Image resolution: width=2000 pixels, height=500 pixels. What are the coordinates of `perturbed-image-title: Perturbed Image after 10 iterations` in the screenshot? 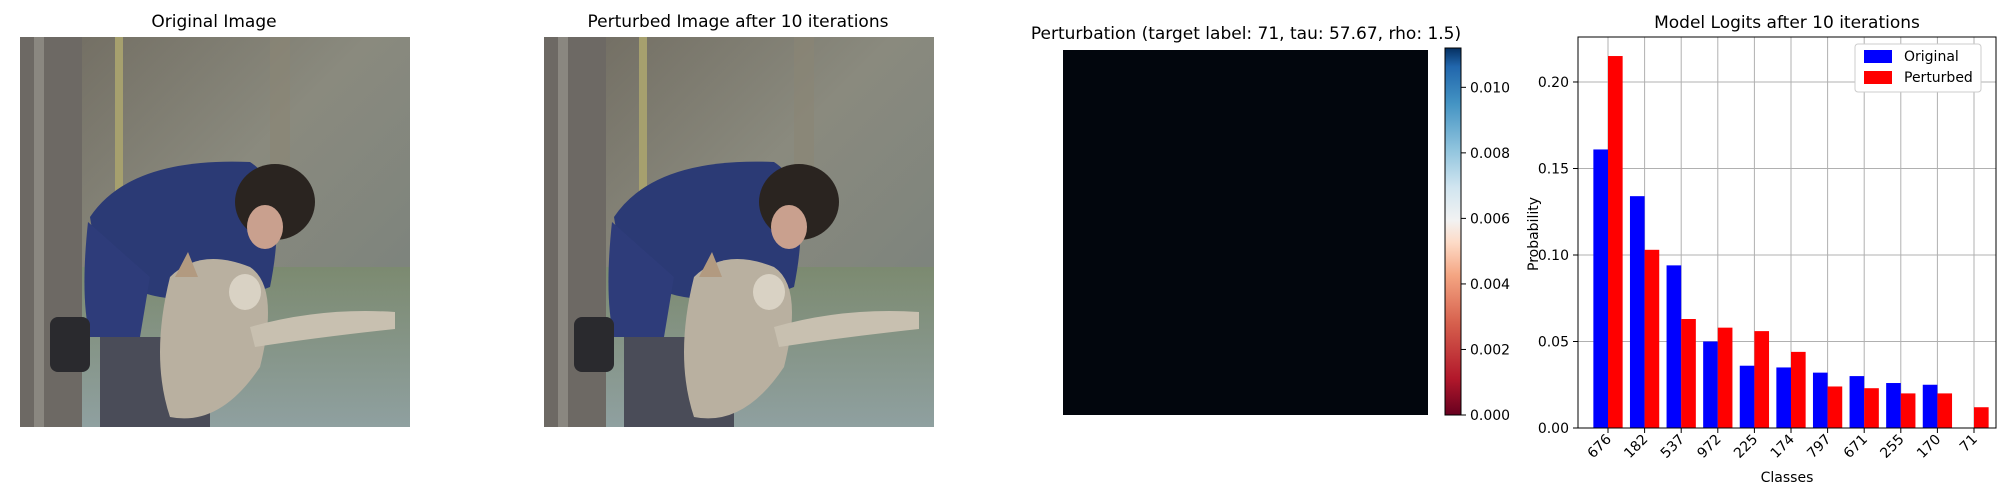 It's located at (738, 22).